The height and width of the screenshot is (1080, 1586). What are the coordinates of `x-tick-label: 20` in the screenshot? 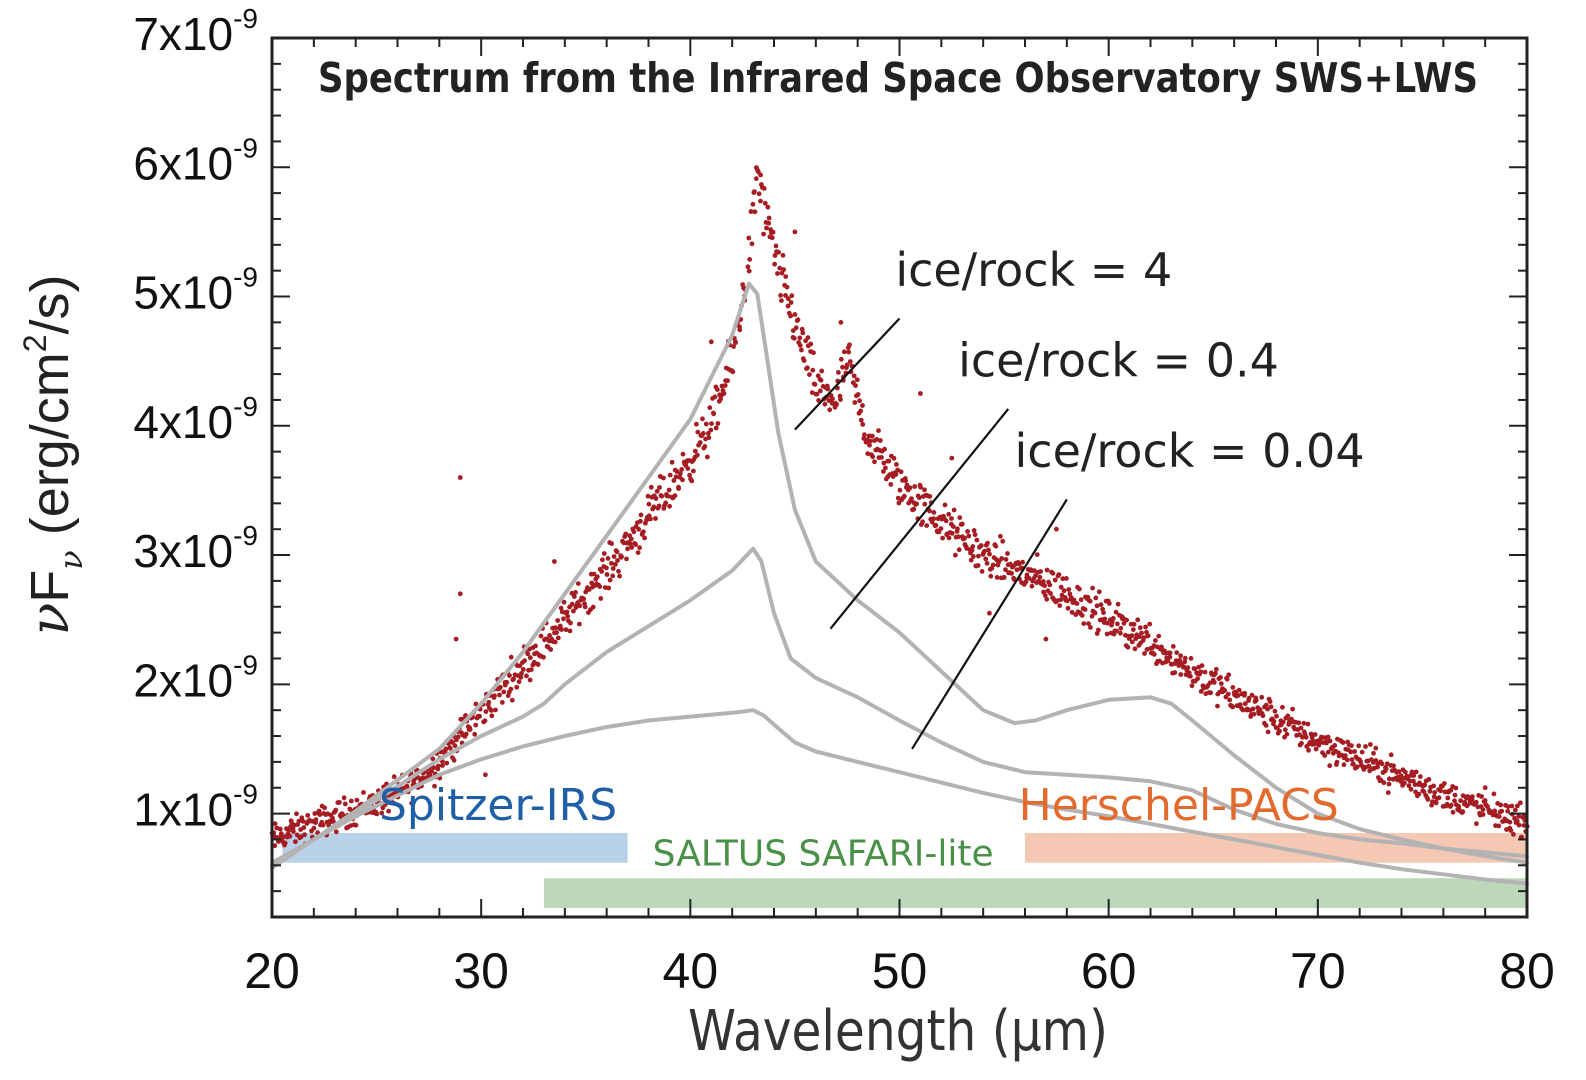 It's located at (272, 971).